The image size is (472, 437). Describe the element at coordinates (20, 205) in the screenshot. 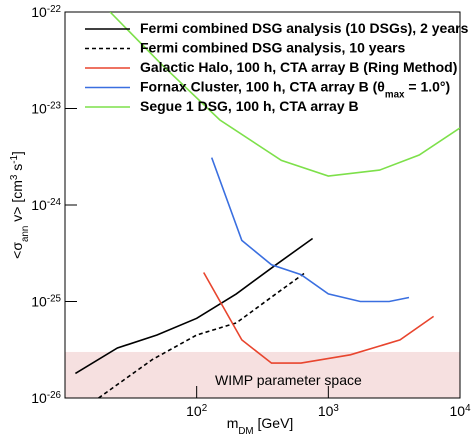

I see `y-axis-label: <σann v> [cm3 s-1]` at that location.